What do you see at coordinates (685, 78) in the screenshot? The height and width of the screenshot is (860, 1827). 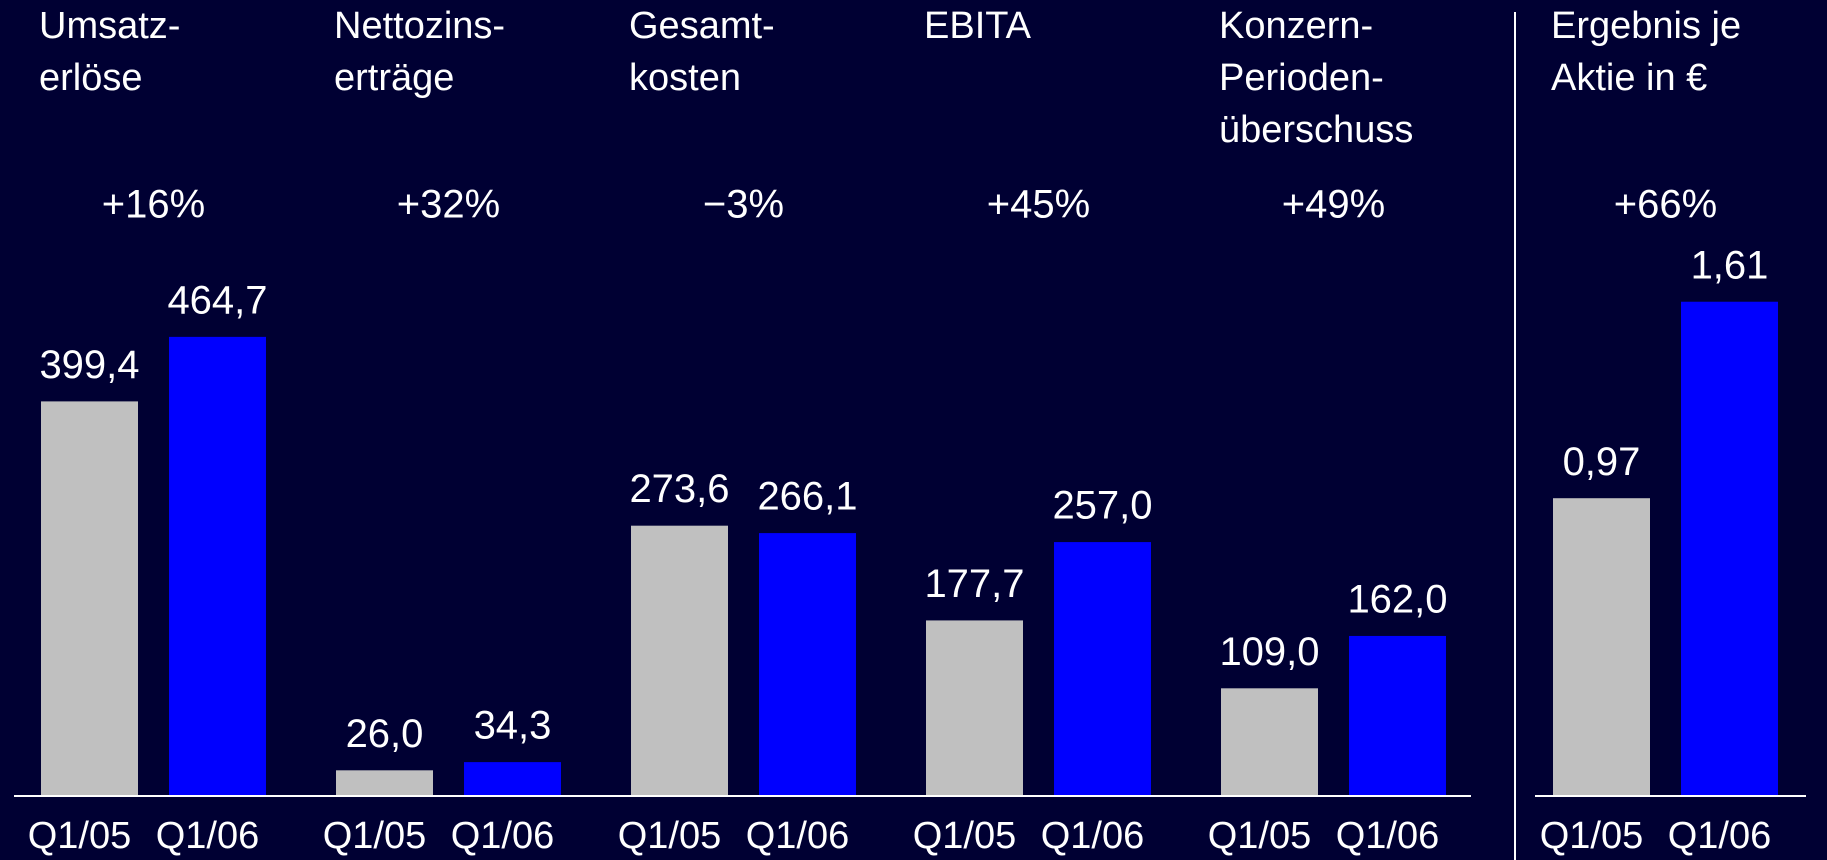 I see `category-header: kosten` at bounding box center [685, 78].